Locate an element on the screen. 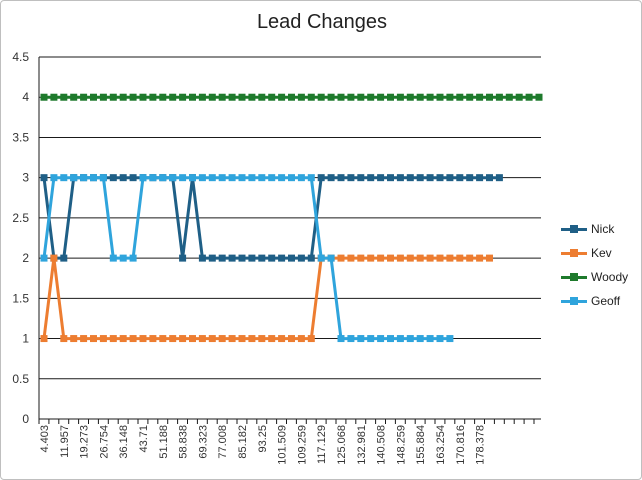 The width and height of the screenshot is (642, 480). x-tick-label: 85.182 is located at coordinates (243, 442).